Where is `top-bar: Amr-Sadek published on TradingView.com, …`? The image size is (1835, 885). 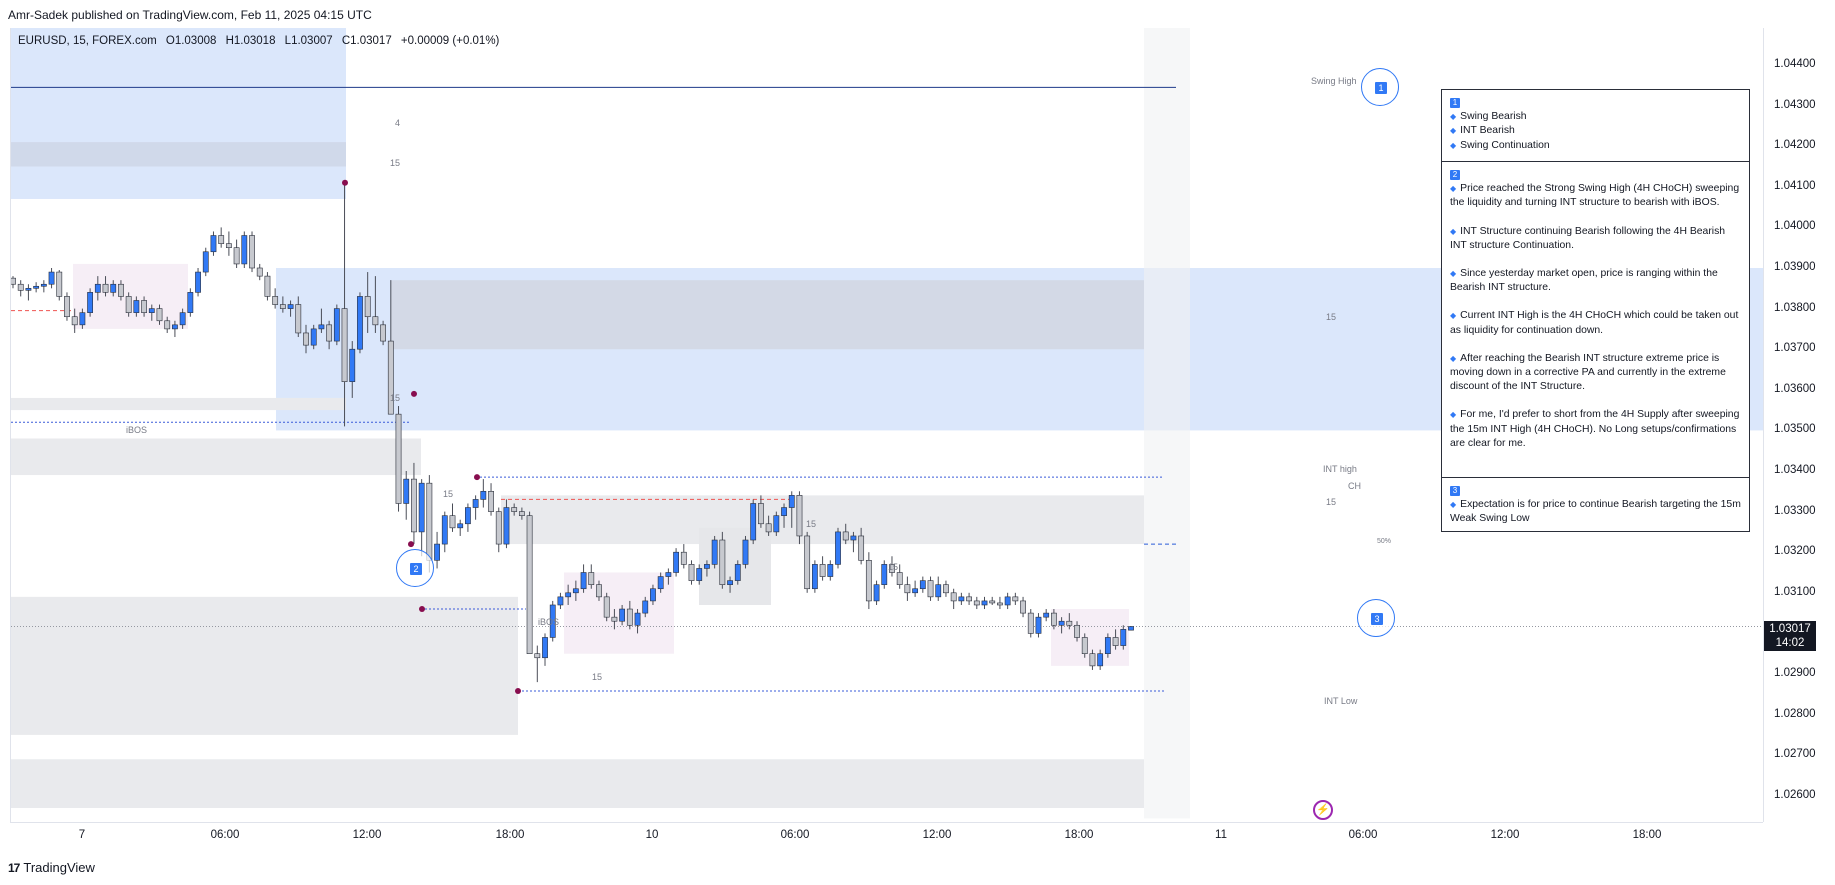 top-bar: Amr-Sadek published on TradingView.com, … is located at coordinates (917, 14).